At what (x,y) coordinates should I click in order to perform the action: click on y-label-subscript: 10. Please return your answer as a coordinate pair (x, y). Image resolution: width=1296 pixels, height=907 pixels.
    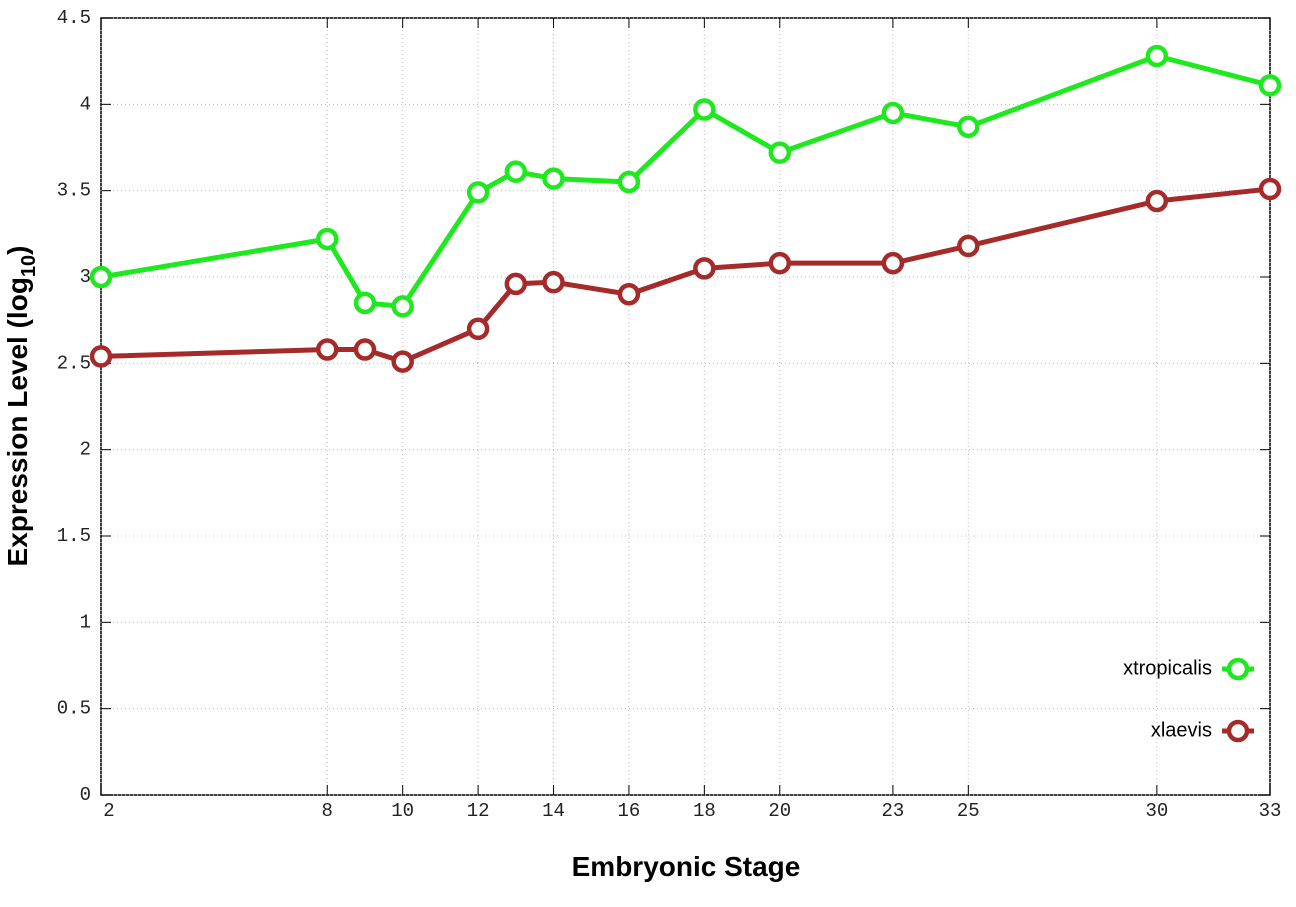
    Looking at the image, I should click on (29, 266).